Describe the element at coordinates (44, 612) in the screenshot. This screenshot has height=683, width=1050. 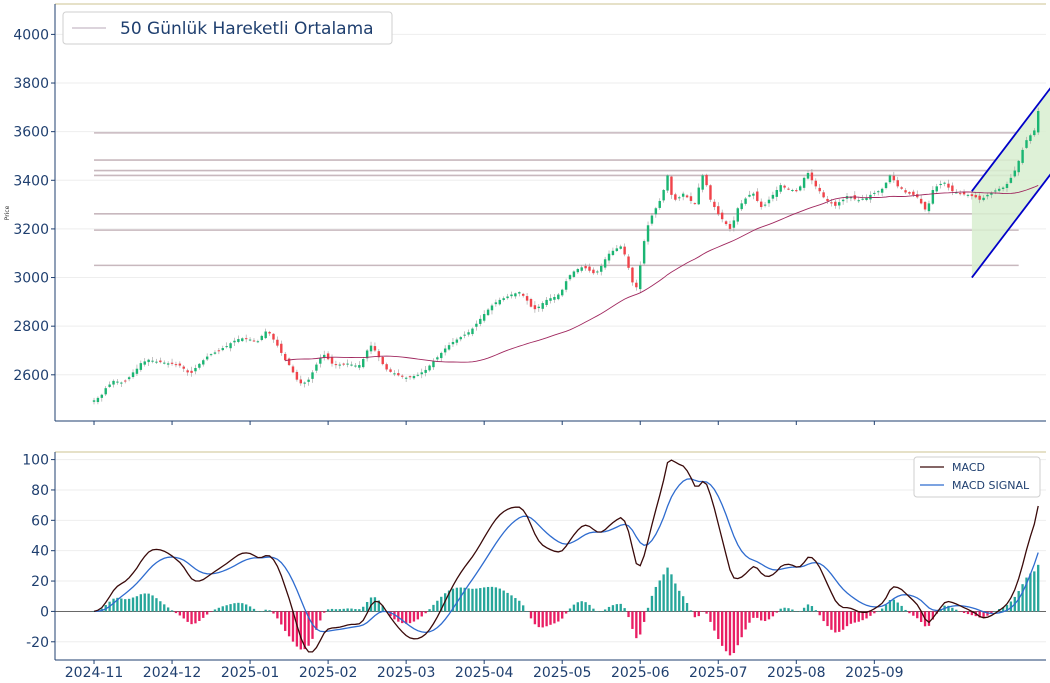
I see `macd-tick-label: 0` at that location.